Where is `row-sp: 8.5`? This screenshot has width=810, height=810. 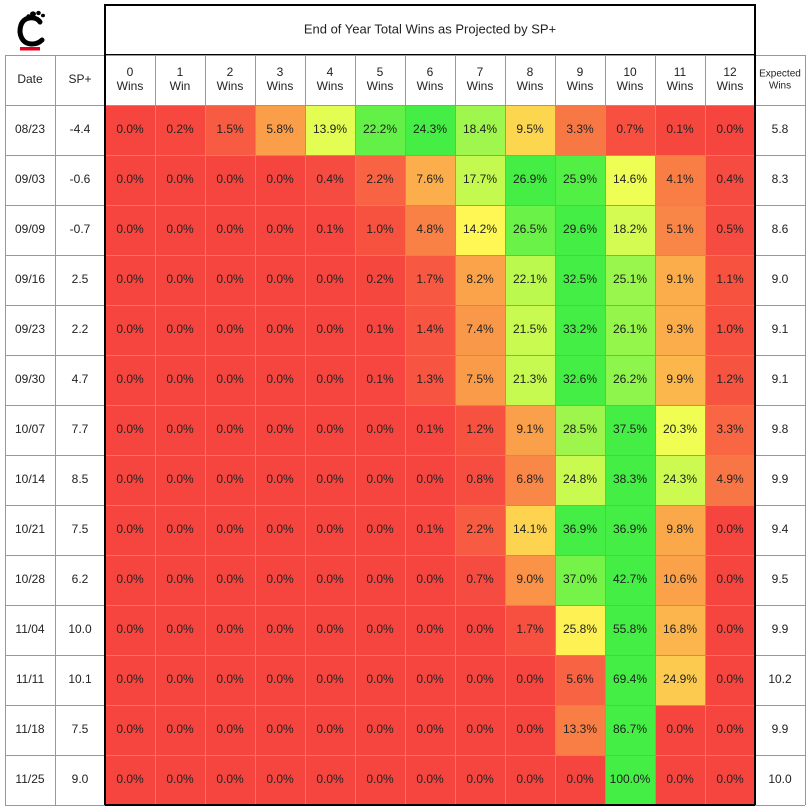
row-sp: 8.5 is located at coordinates (80, 479).